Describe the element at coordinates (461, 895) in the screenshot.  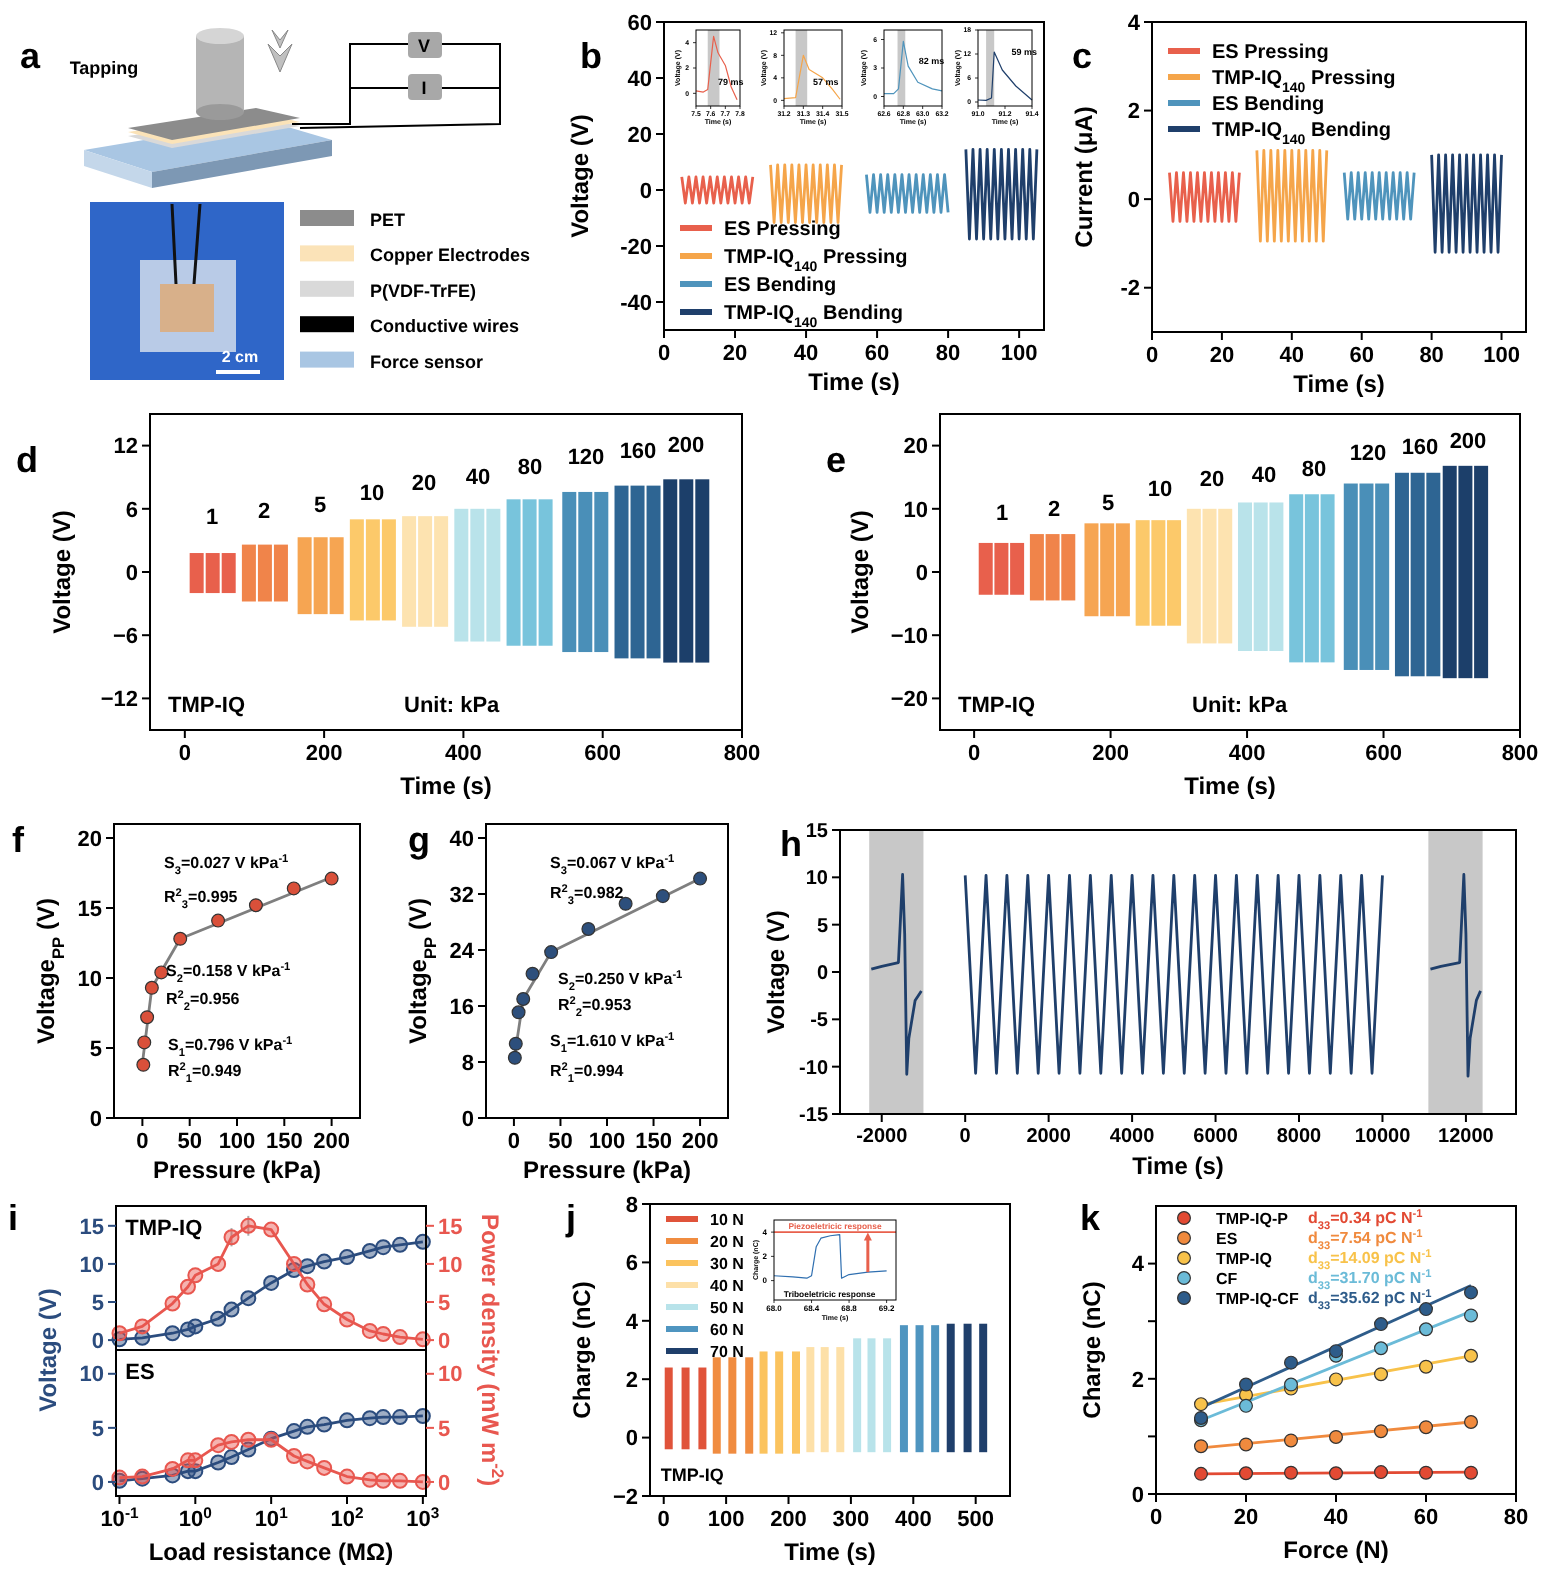
I see `y-tick-label: 32` at that location.